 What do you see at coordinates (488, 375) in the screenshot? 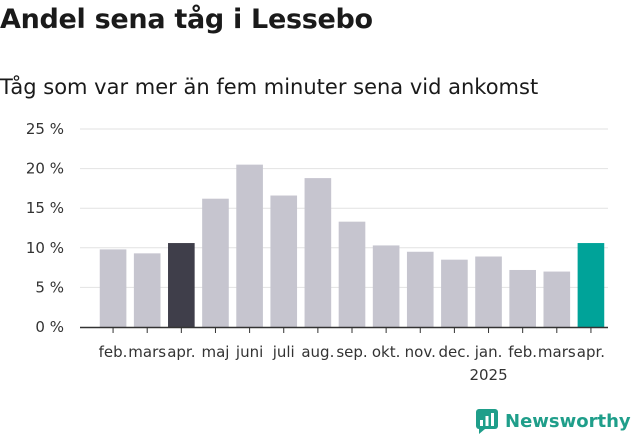
I see `x-year-label: 2025` at bounding box center [488, 375].